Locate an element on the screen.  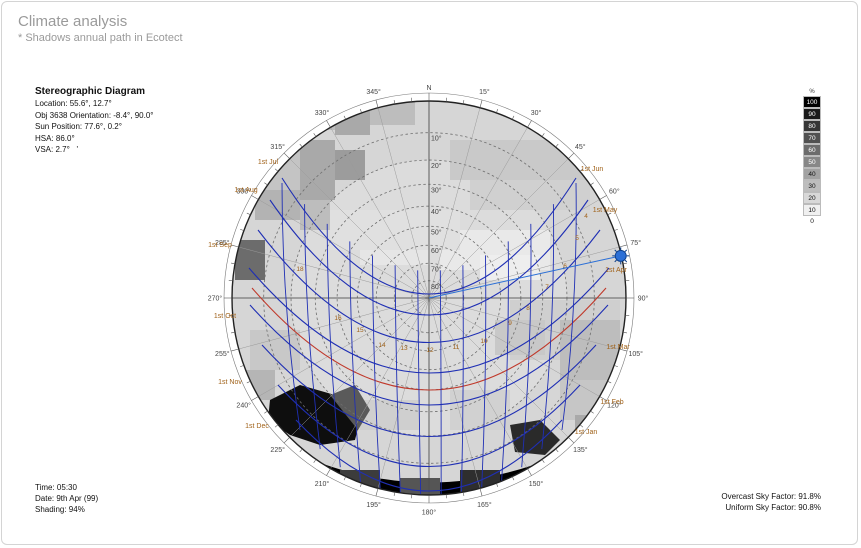
orientation-text: Obj 3638 Orientation: -8.4°, 90.0° is located at coordinates (94, 115).